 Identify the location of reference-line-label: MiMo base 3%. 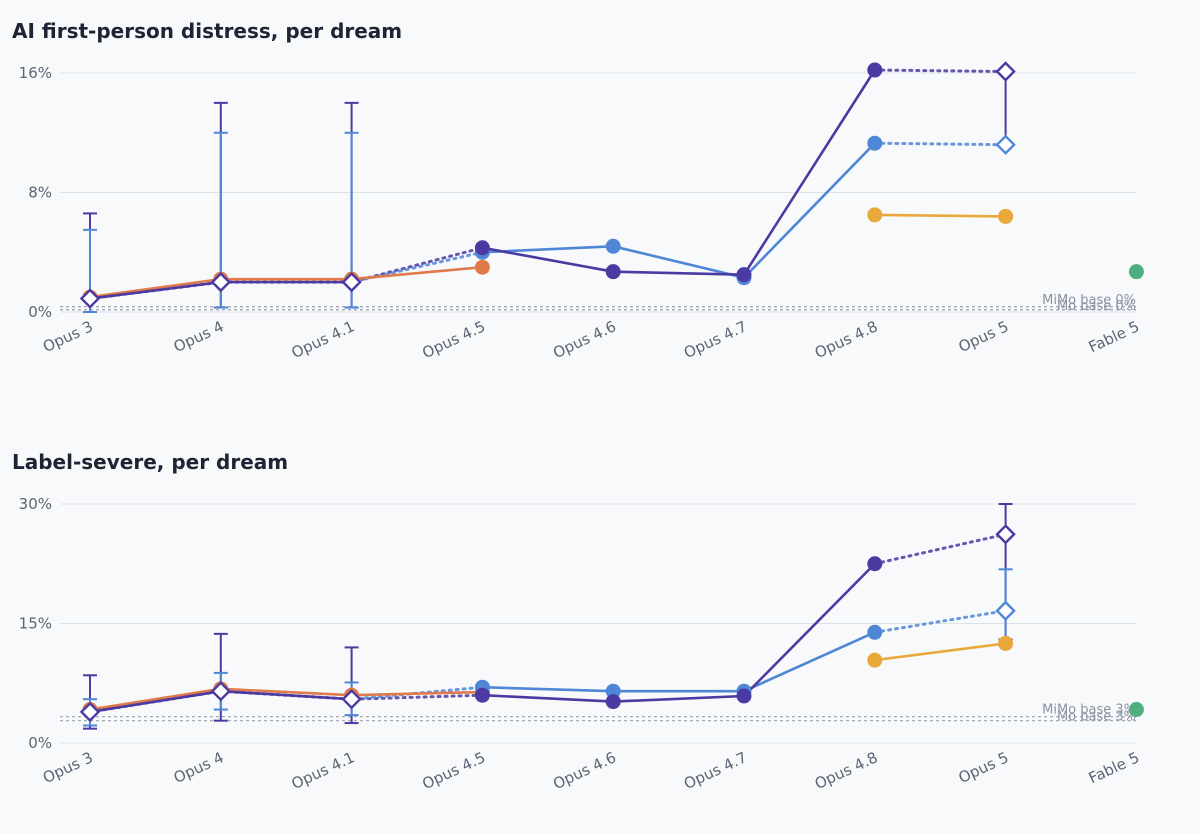
(1089, 710).